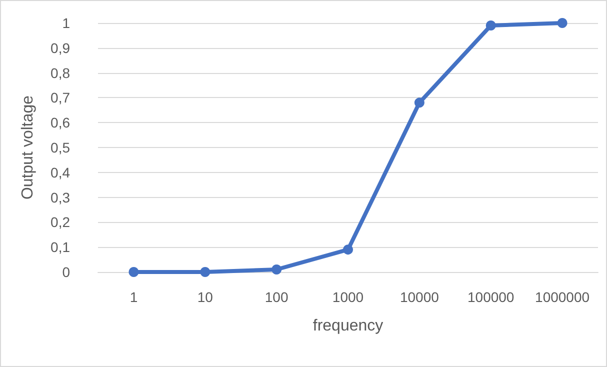  I want to click on x-tick-label: 100000, so click(491, 297).